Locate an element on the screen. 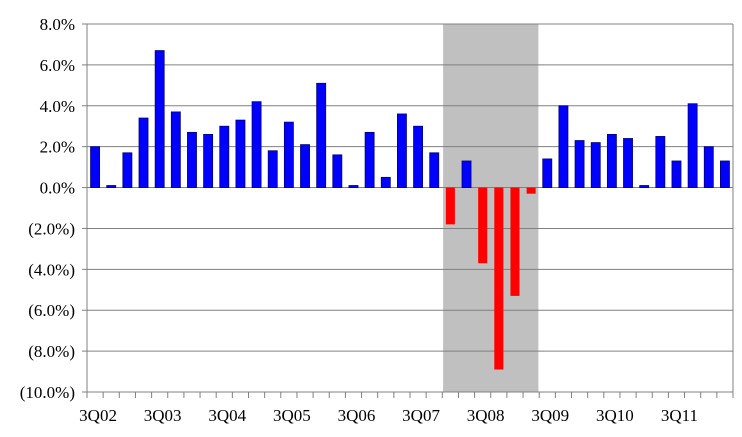  x-tick-label: 3Q08 is located at coordinates (486, 415).